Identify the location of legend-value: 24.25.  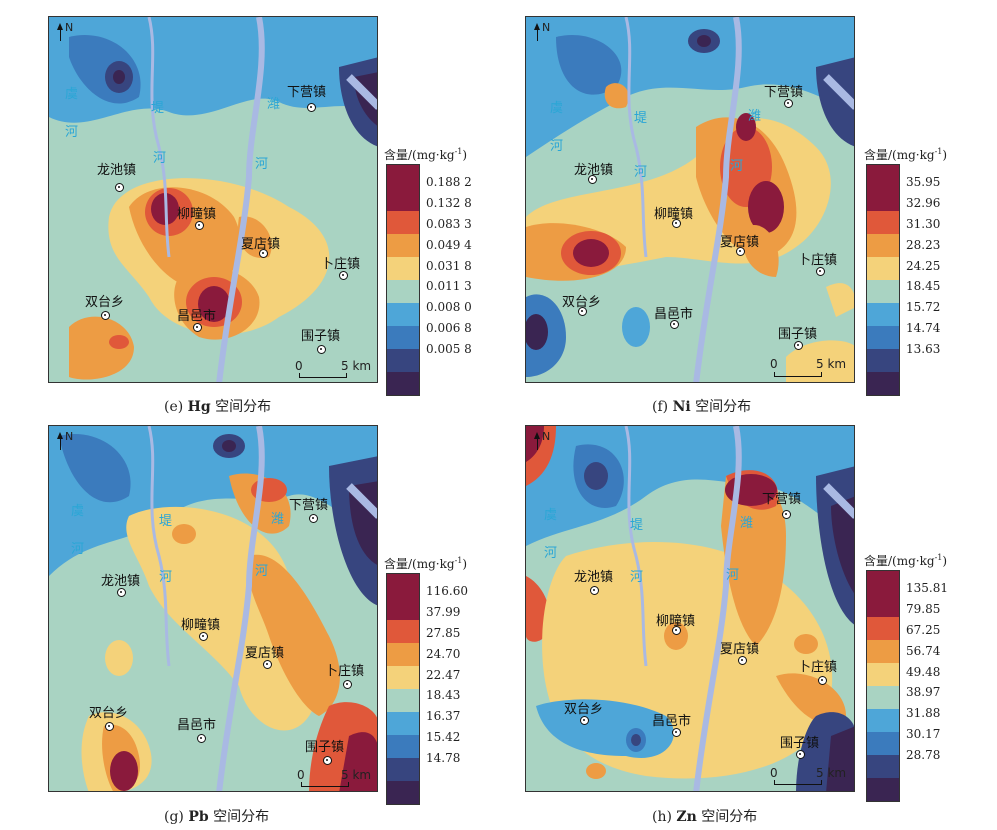
(923, 265).